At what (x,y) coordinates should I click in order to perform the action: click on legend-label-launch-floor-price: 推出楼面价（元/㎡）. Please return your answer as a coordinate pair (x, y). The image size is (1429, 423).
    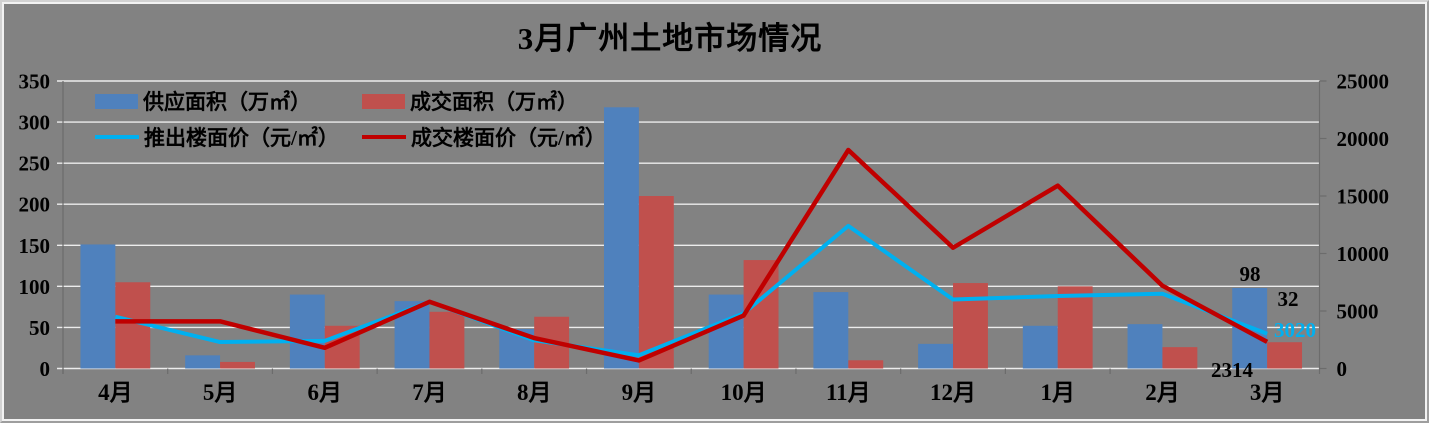
    Looking at the image, I should click on (241, 138).